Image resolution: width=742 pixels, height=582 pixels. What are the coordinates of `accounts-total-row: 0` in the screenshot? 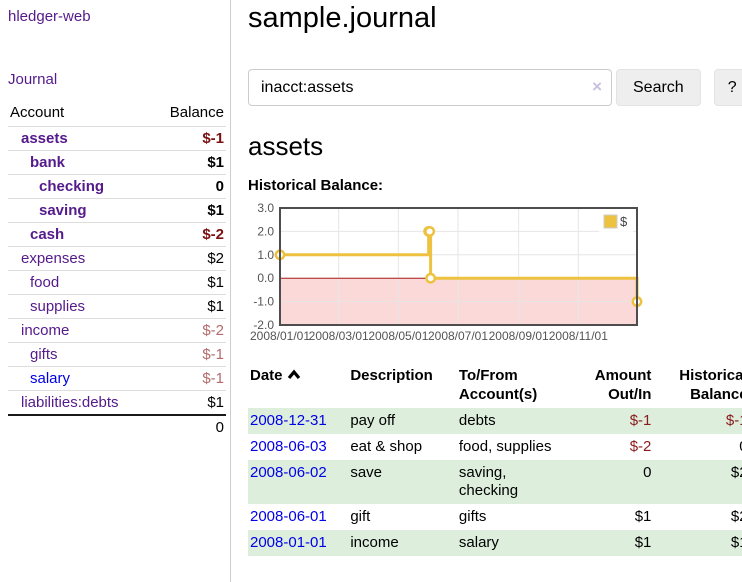 It's located at (117, 426).